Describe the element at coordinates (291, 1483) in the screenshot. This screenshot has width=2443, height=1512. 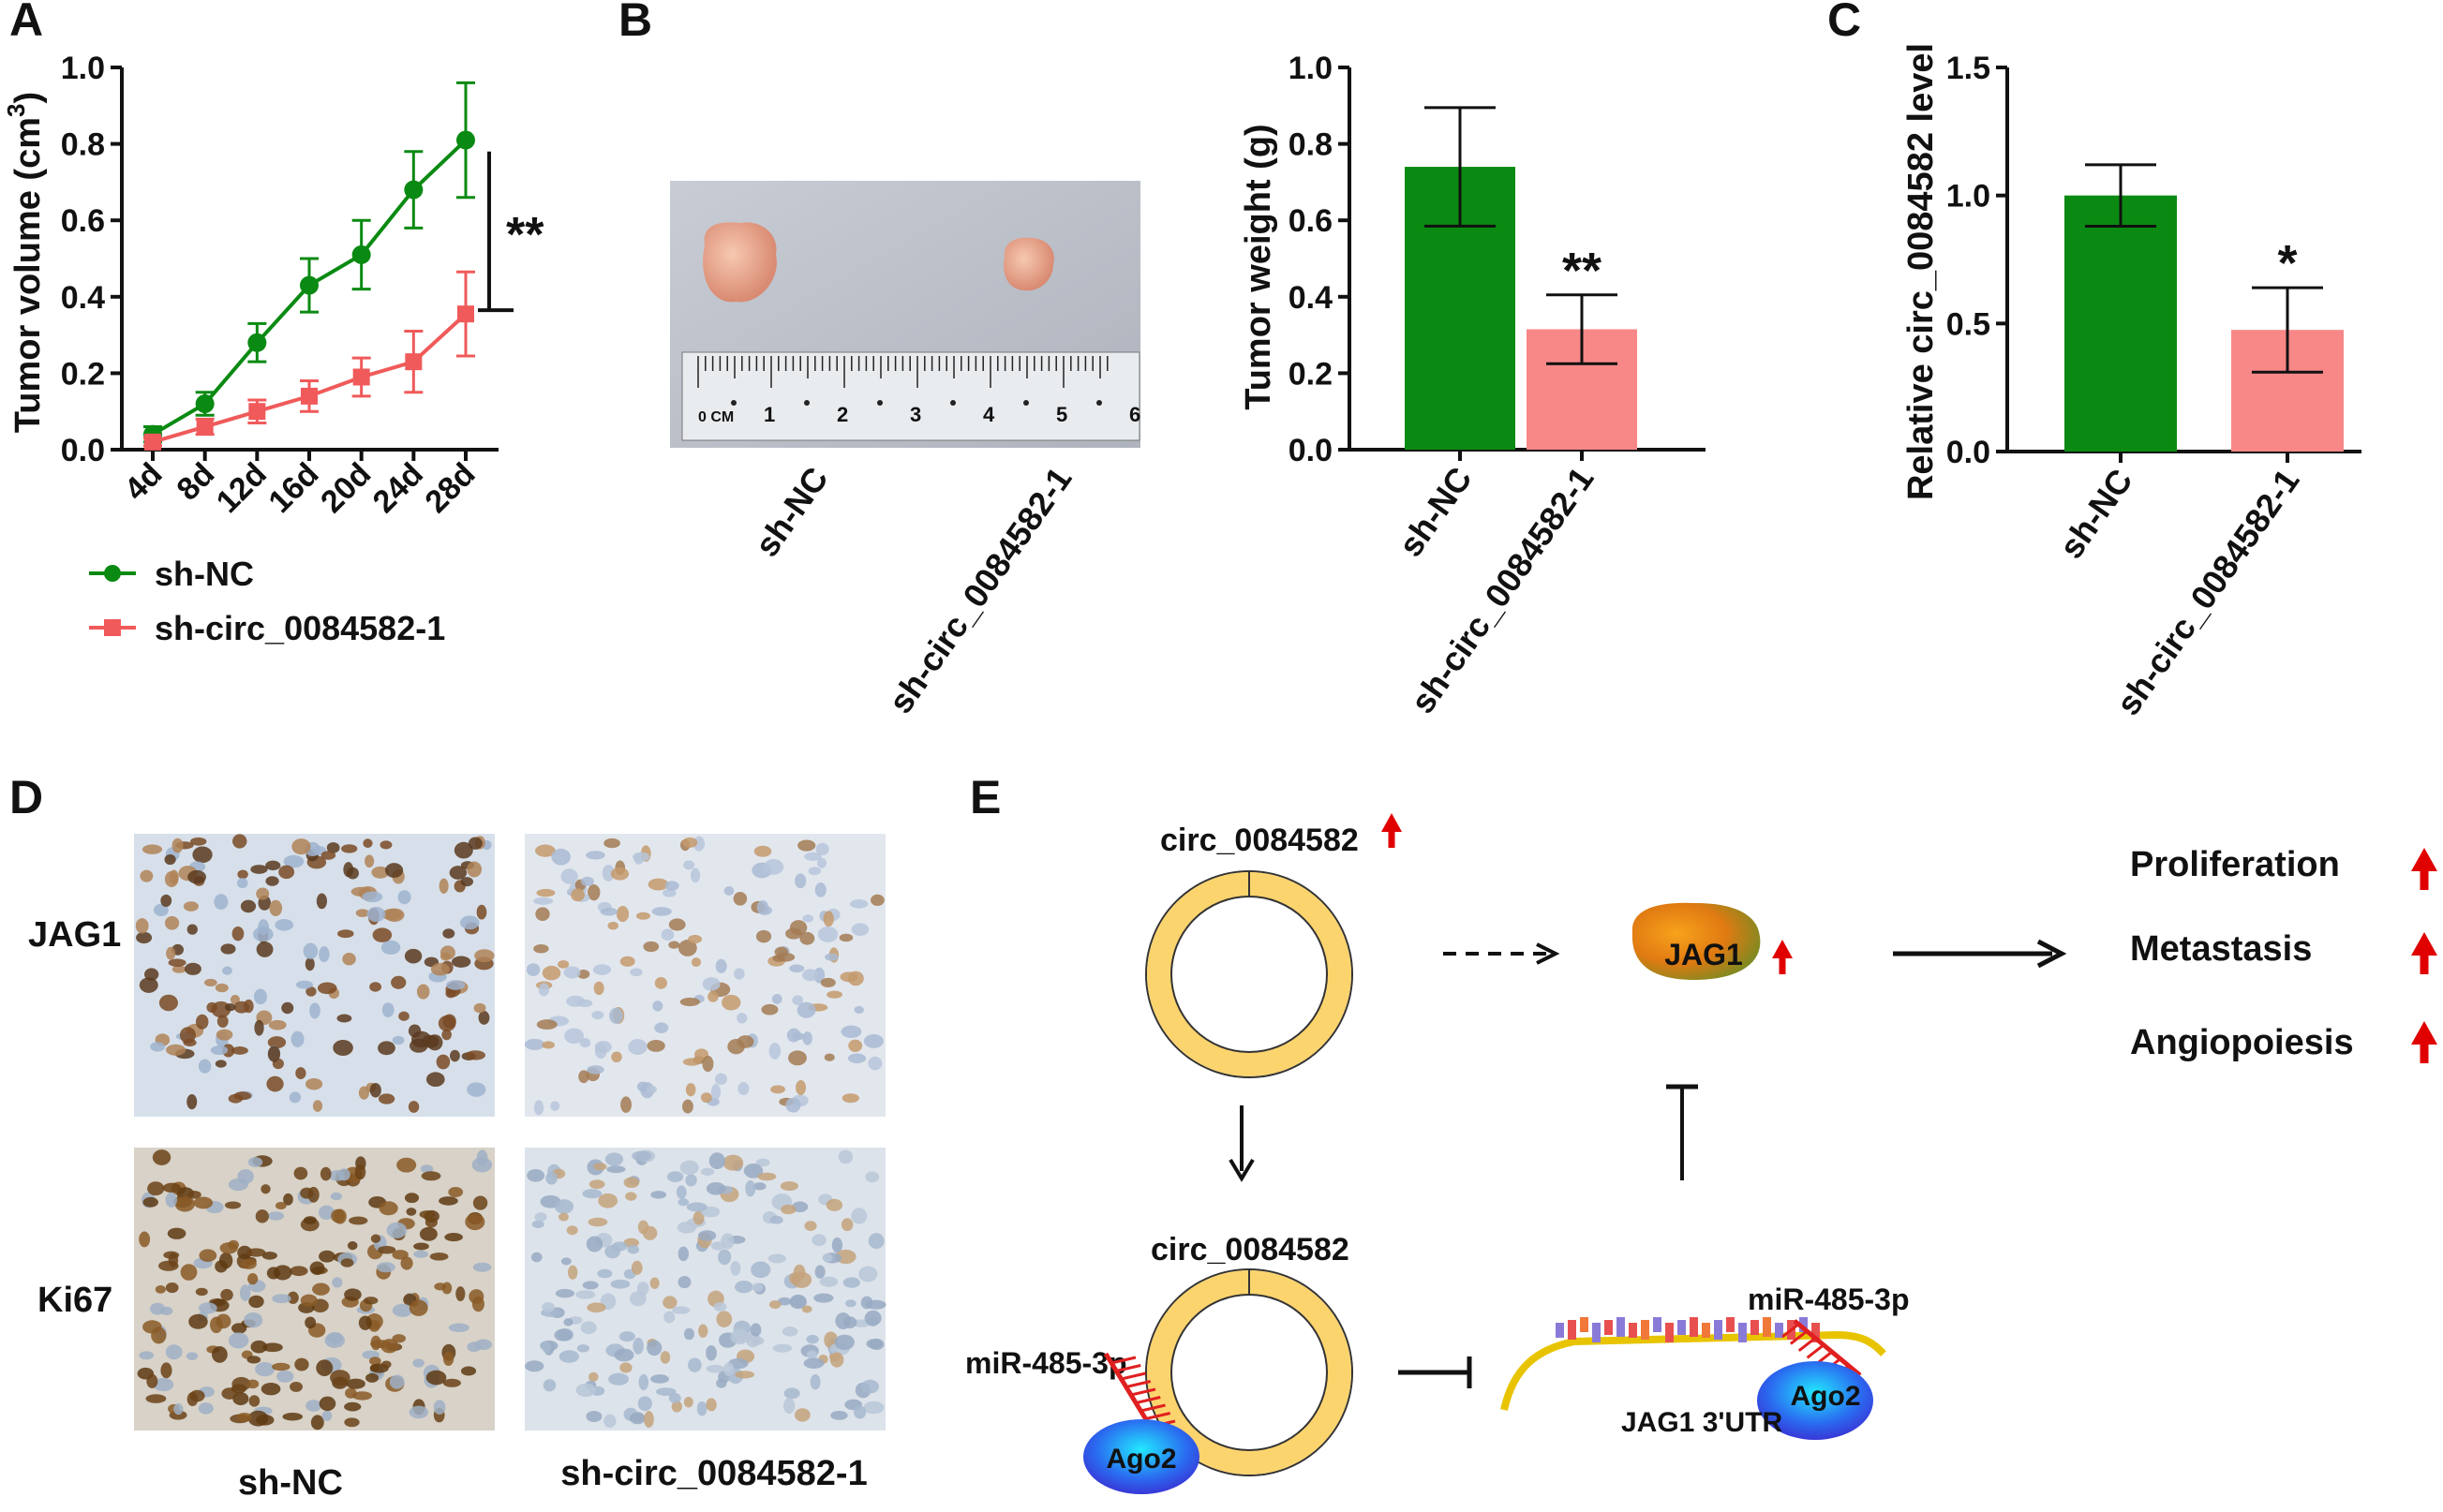
I see `ihc-col-label-sh-nc: sh-NC` at that location.